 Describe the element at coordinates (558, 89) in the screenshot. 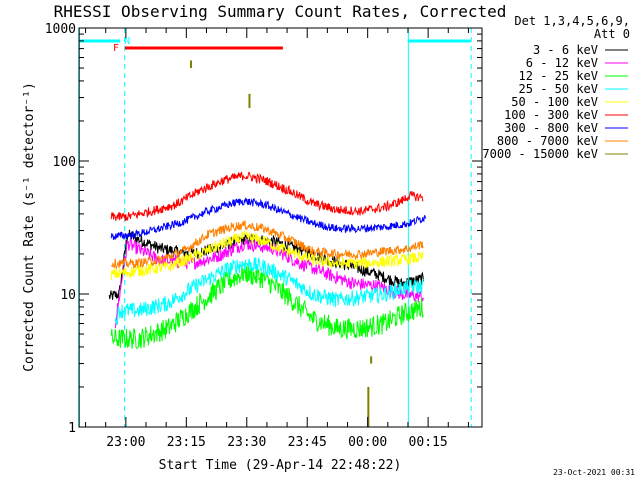

I see `legend-label: 25 - 50 keV` at that location.